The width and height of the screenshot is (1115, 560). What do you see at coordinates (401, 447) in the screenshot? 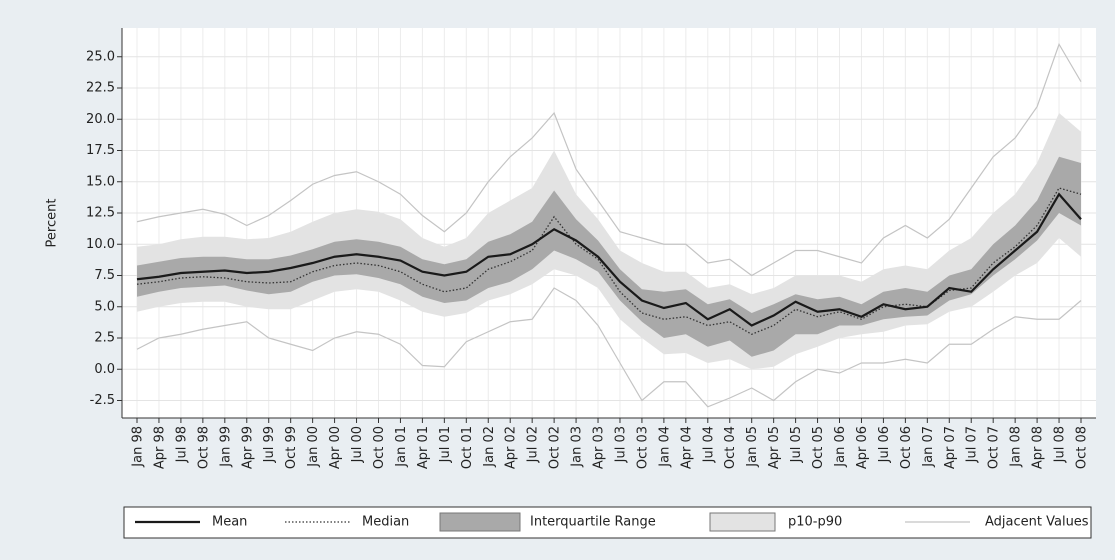
I see `x-tick-label: Jan 01` at bounding box center [401, 447].